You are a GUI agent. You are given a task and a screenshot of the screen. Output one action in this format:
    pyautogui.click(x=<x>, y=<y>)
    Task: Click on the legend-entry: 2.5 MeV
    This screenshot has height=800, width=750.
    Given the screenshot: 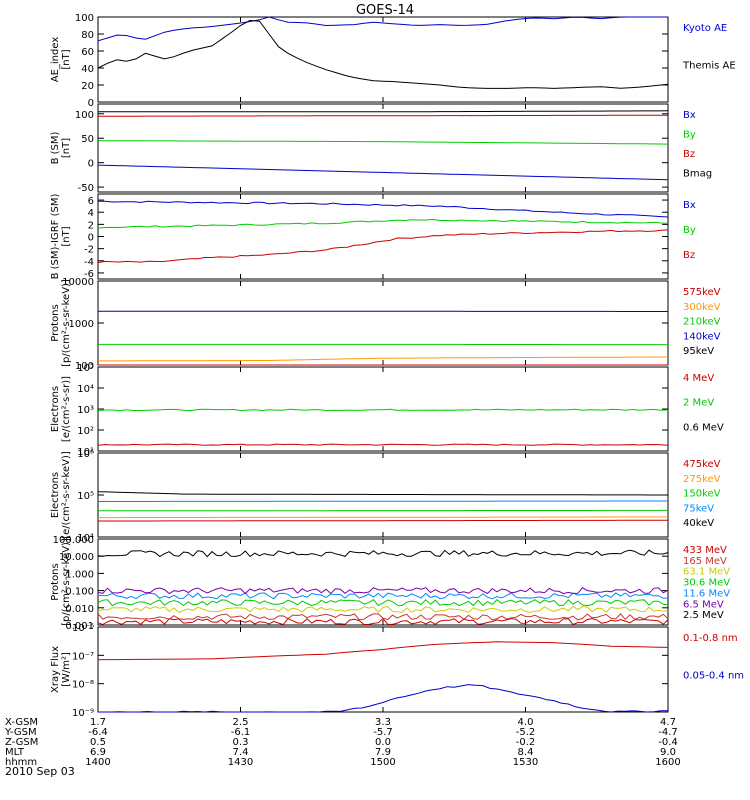 What is the action you would take?
    pyautogui.click(x=703, y=615)
    